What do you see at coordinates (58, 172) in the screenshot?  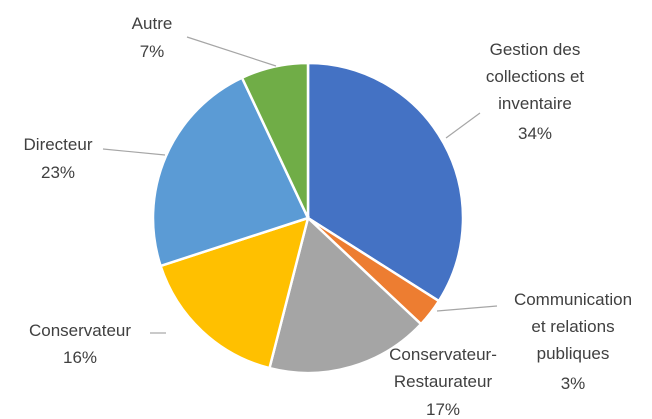 I see `slice-value-label: 23%` at bounding box center [58, 172].